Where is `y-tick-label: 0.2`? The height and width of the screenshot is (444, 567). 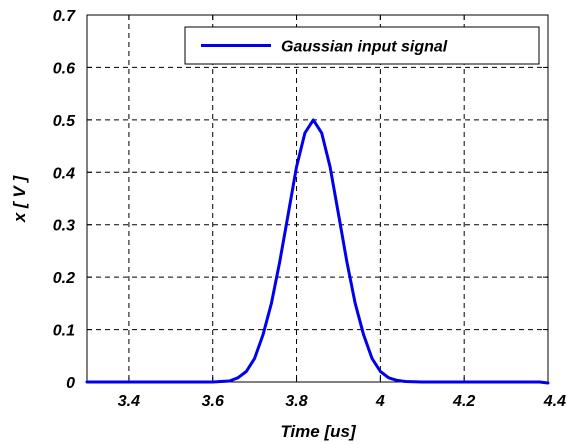
y-tick-label: 0.2 is located at coordinates (64, 278).